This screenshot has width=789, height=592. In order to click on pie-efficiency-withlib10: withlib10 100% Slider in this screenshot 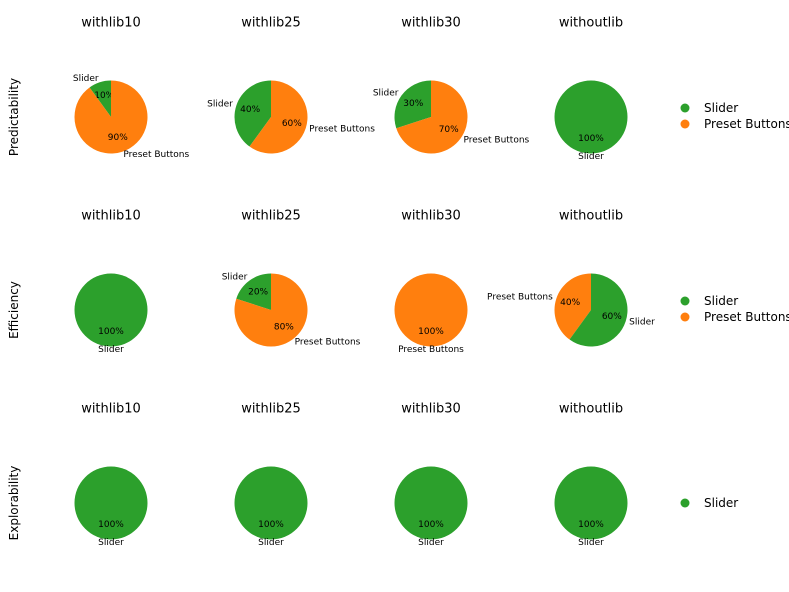, I will do `click(111, 282)`.